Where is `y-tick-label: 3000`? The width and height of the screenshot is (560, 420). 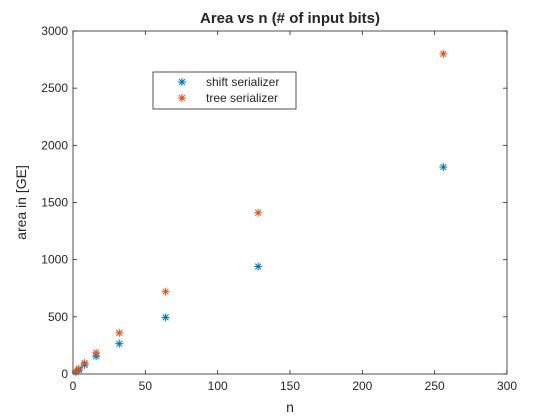
y-tick-label: 3000 is located at coordinates (54, 31).